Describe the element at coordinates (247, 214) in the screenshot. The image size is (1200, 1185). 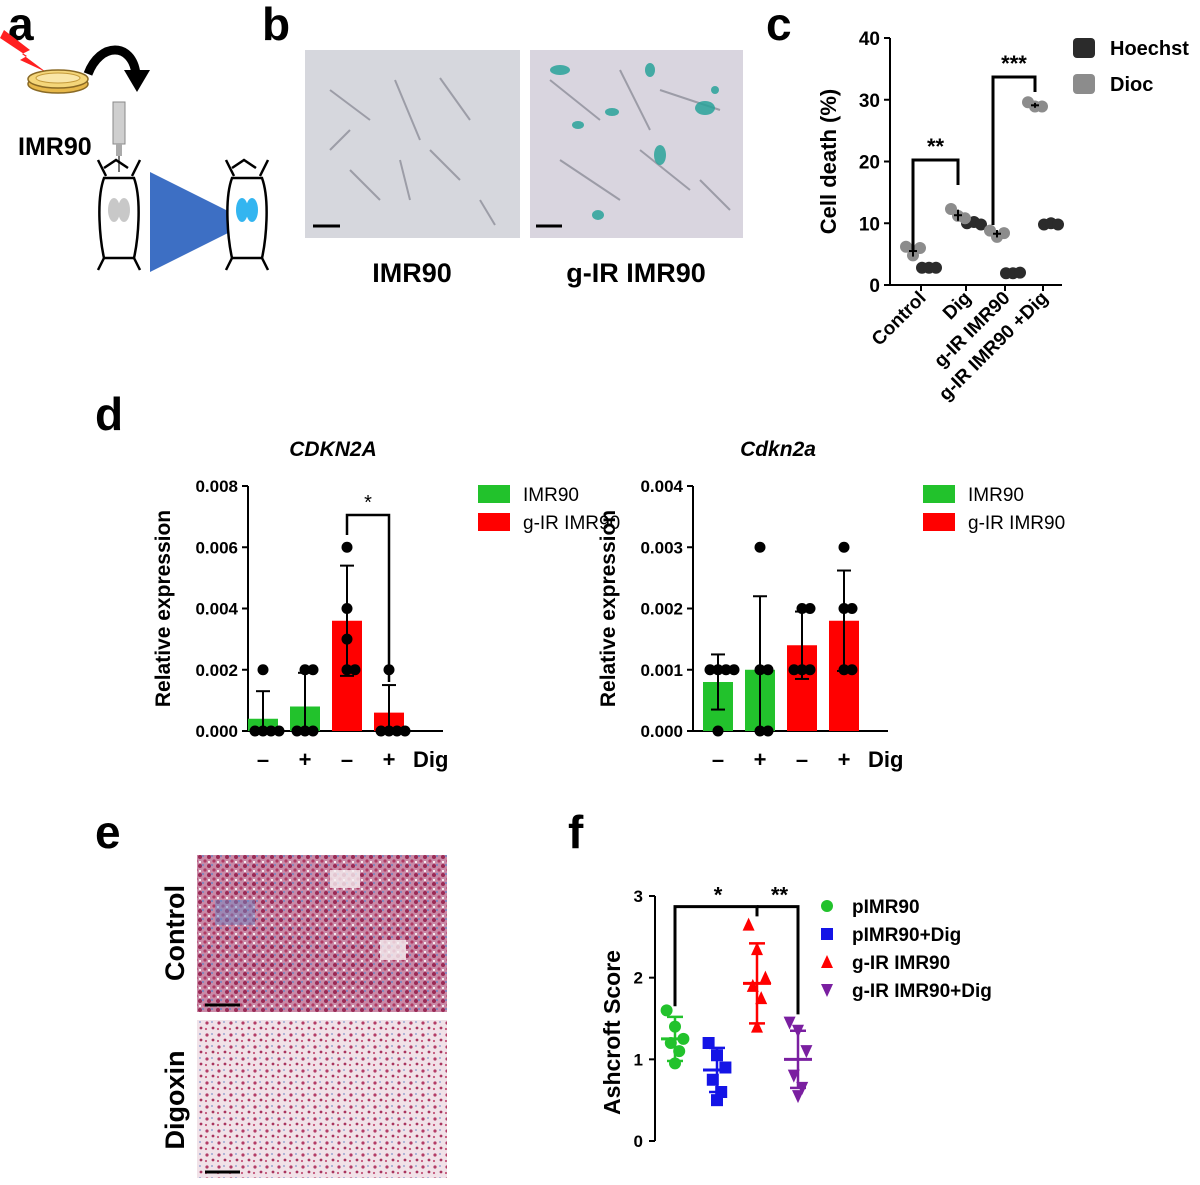
I see `mouse-after-icon` at that location.